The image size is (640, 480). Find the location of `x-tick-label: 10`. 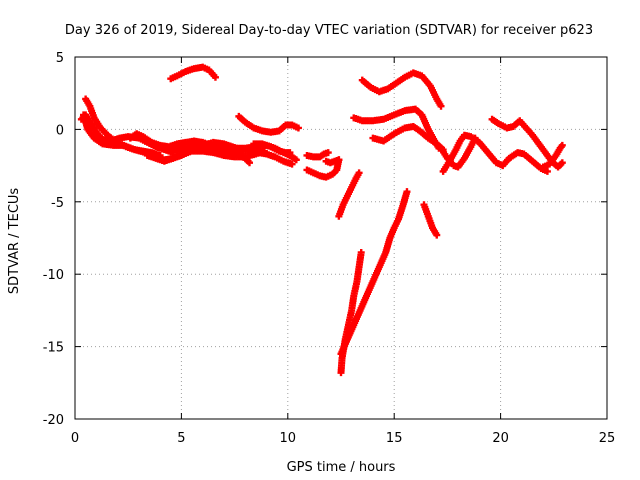

x-tick-label: 10 is located at coordinates (288, 438).